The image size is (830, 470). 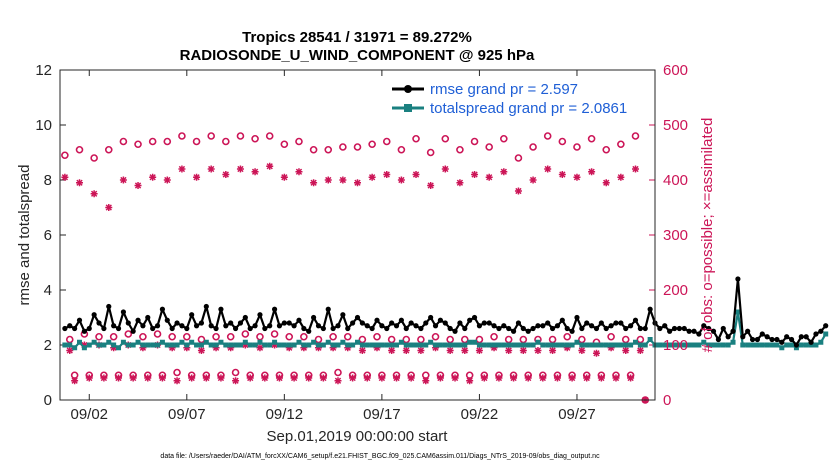 What do you see at coordinates (675, 180) in the screenshot?
I see `y-right-tick-label: 400` at bounding box center [675, 180].